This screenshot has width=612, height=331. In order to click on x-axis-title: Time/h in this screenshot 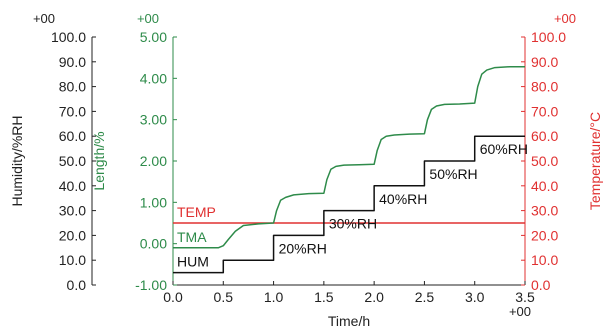, I will do `click(349, 321)`.